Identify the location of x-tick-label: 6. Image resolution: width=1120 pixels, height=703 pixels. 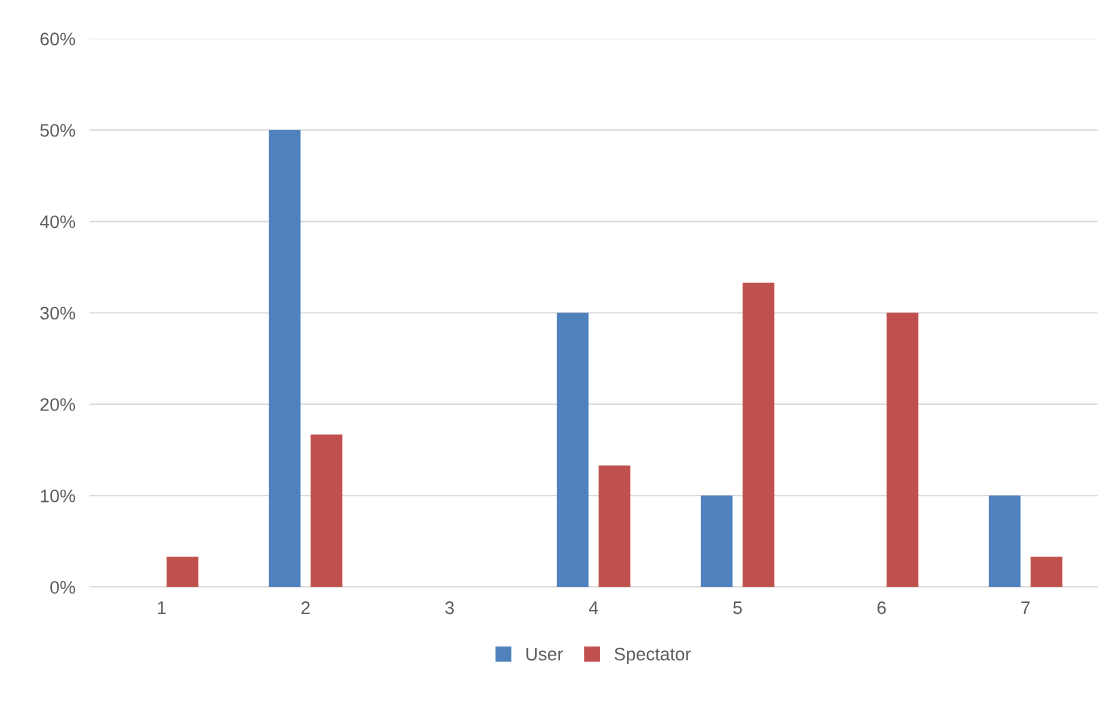
(881, 608).